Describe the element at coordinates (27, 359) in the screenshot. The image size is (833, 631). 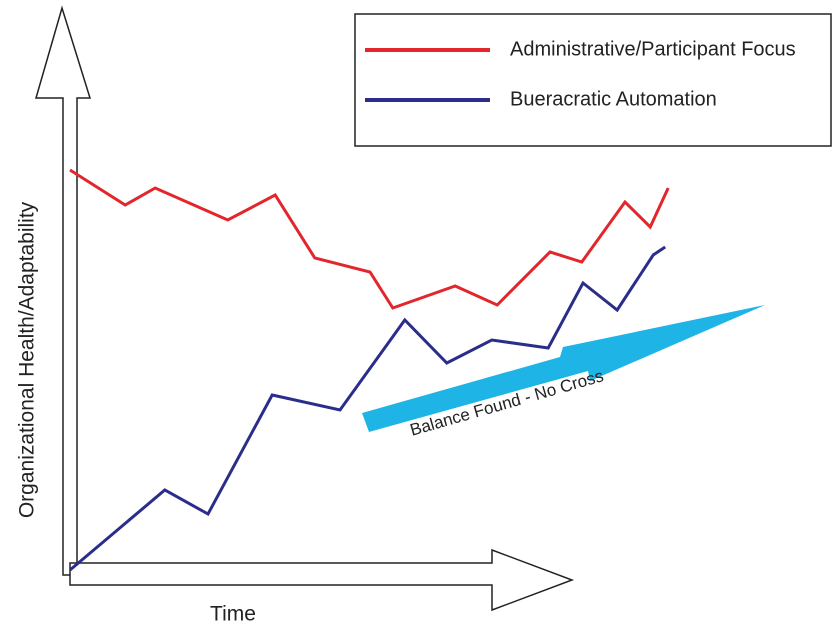
I see `y-axis-label: Organizational Health/Adaptability` at that location.